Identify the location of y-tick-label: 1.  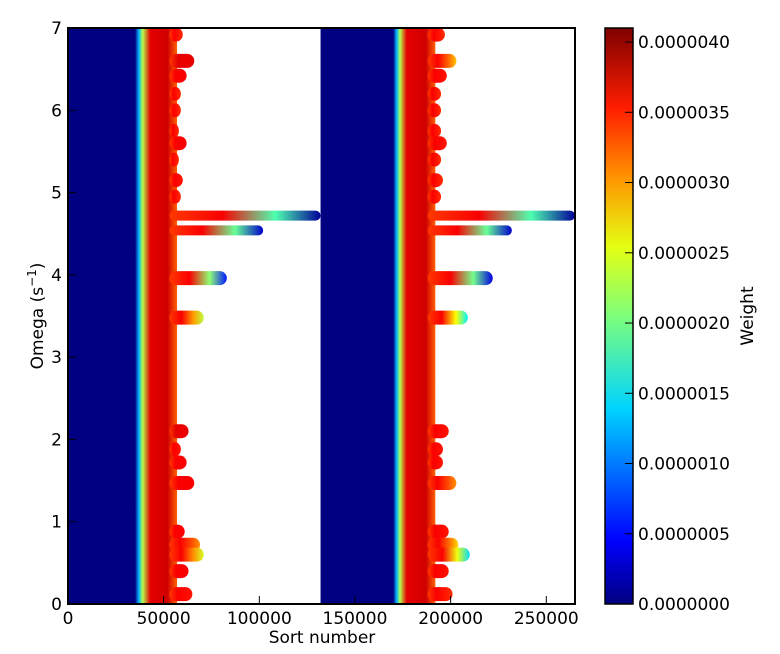
(56, 523).